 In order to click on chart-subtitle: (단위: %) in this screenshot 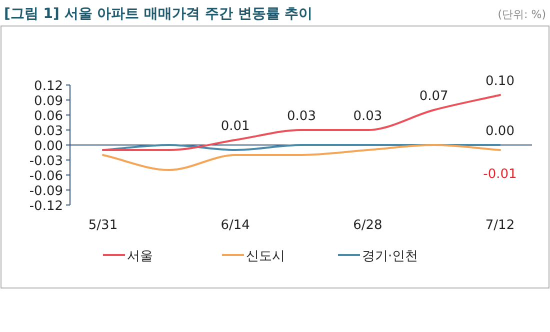, I will do `click(522, 14)`.